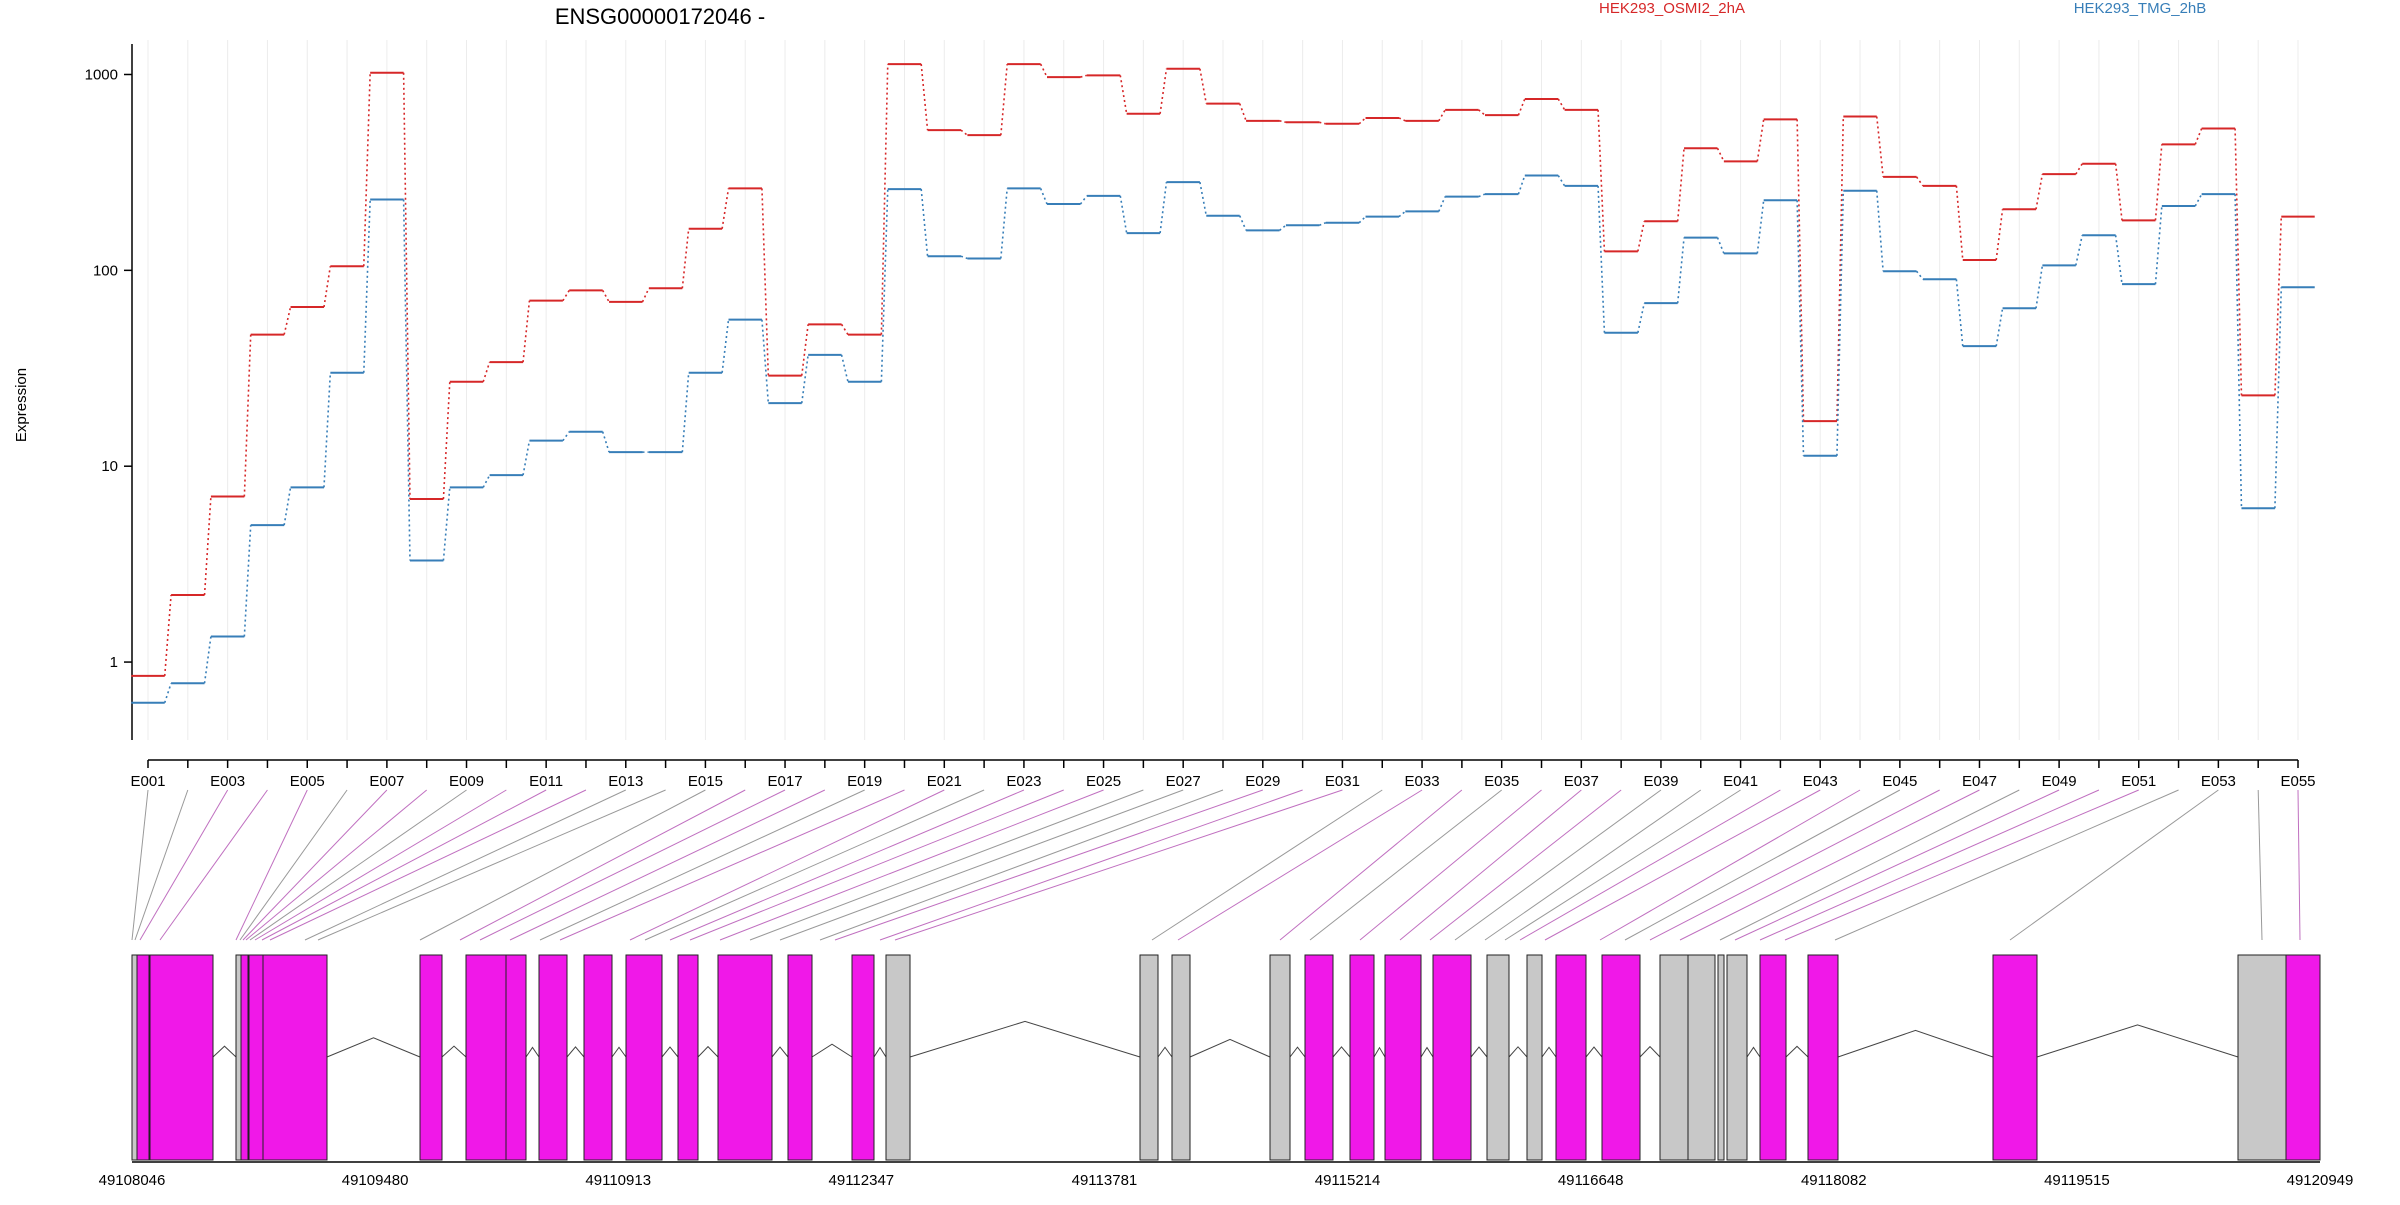  What do you see at coordinates (1023, 781) in the screenshot?
I see `x-tick-label: E023` at bounding box center [1023, 781].